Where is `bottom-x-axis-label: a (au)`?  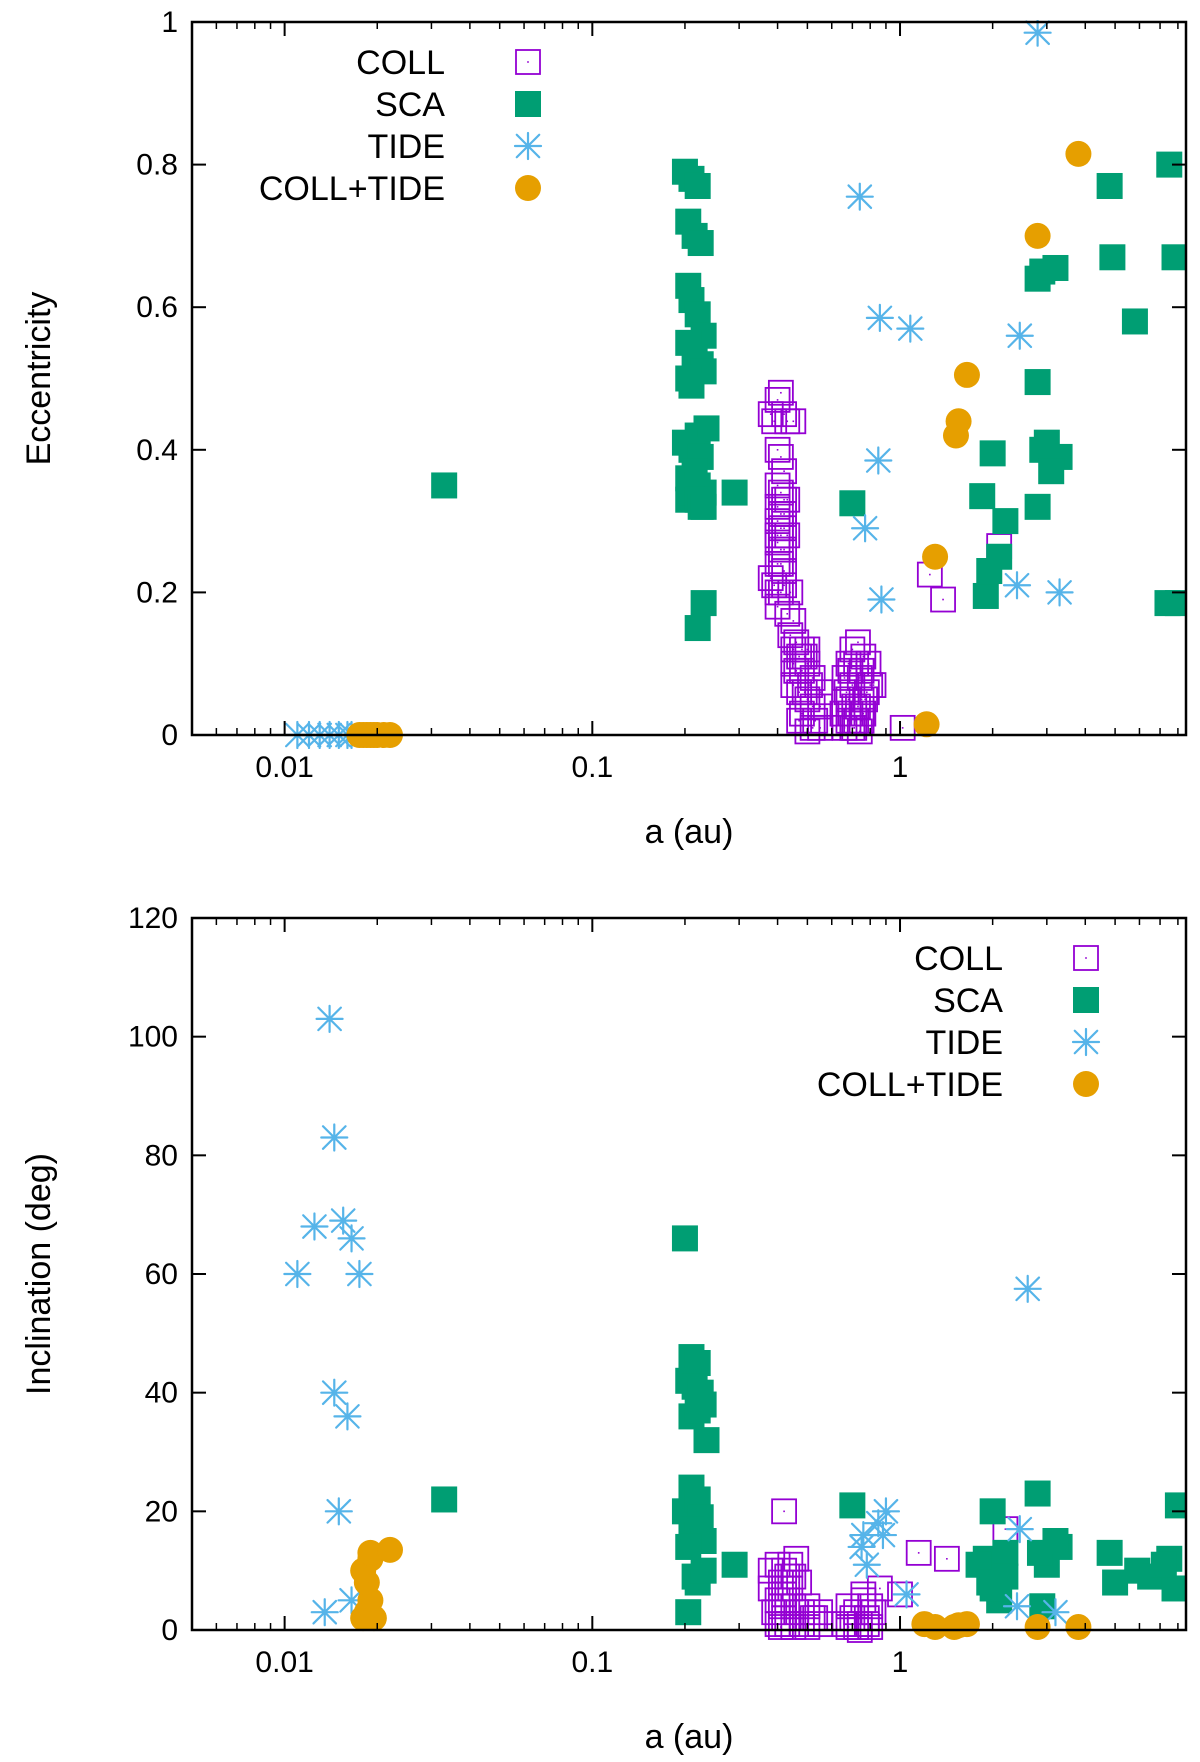 bottom-x-axis-label: a (au) is located at coordinates (689, 1737).